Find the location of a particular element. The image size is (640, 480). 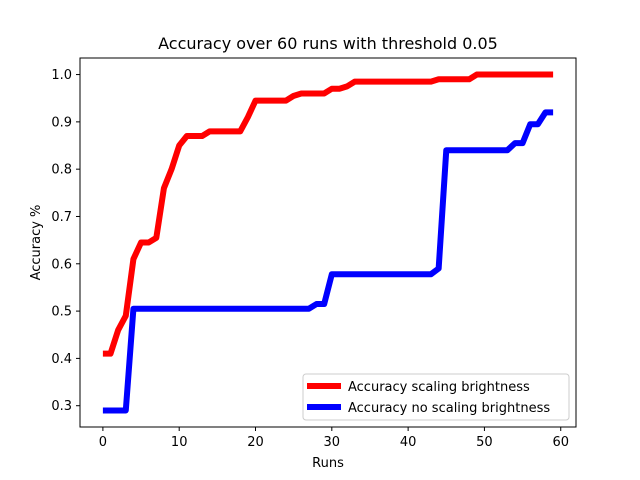

legend-label-no-scaling-brightness: Accuracy no scaling brightness is located at coordinates (449, 408).